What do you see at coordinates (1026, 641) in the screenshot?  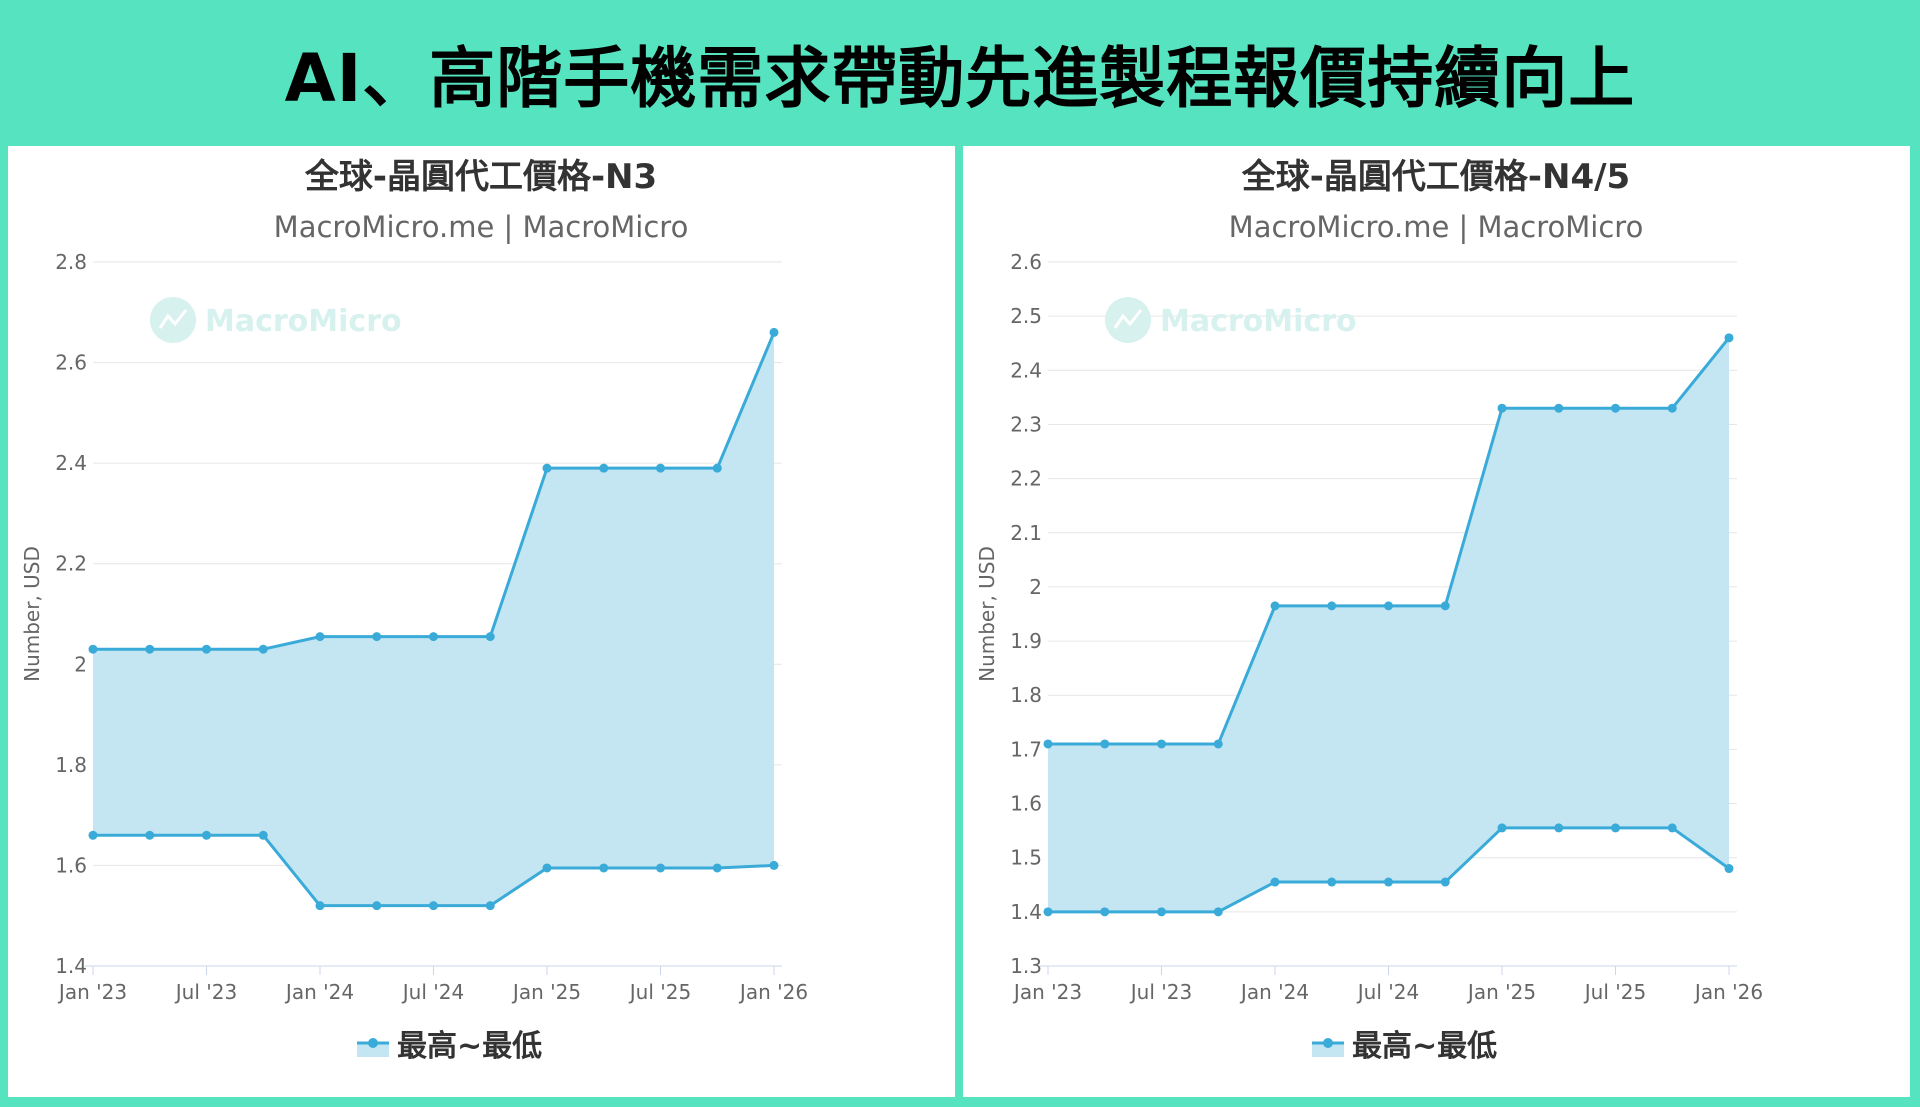 I see `y-tick-label: 1.9` at bounding box center [1026, 641].